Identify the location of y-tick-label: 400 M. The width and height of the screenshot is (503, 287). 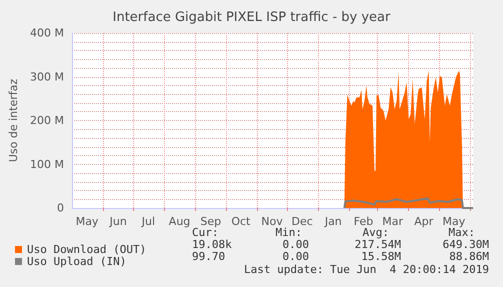
(47, 33).